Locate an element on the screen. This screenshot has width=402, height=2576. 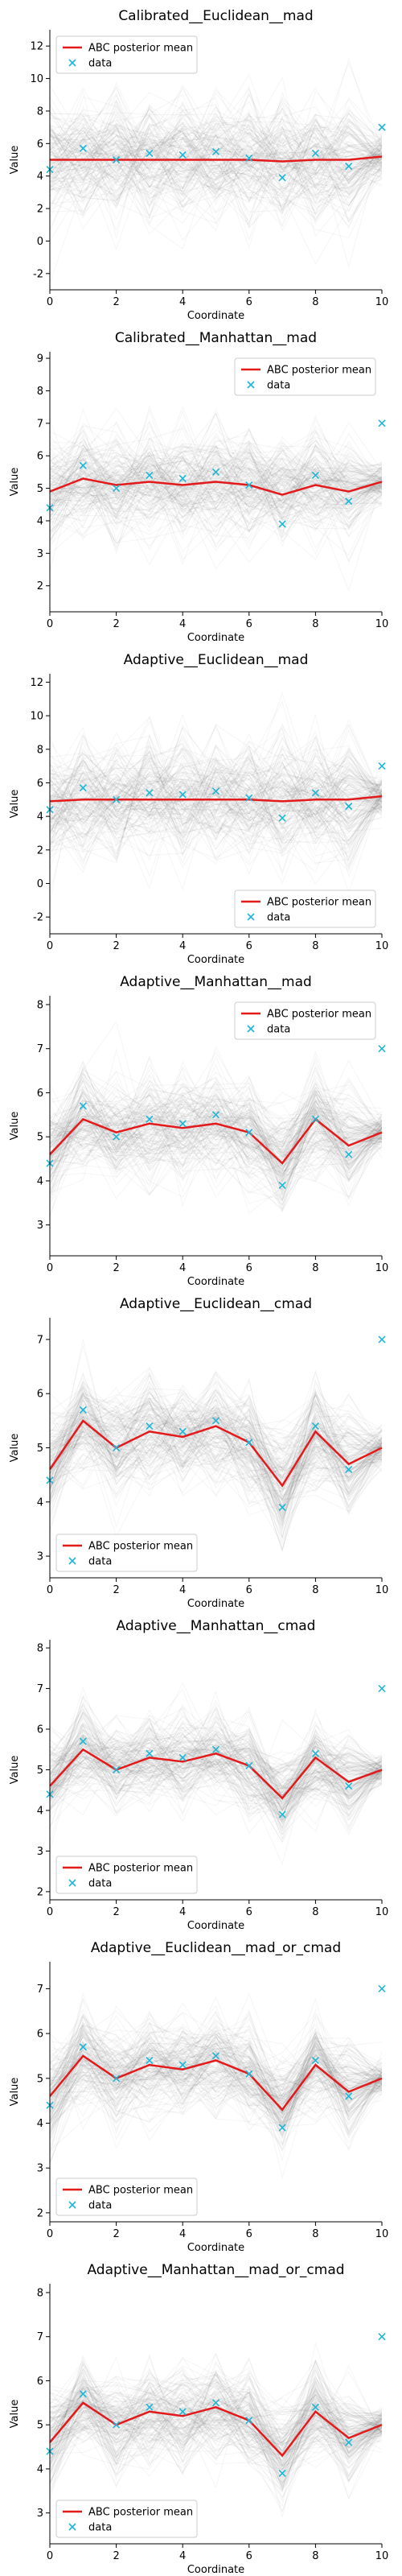
y-tick-label: 5 is located at coordinates (40, 1449).